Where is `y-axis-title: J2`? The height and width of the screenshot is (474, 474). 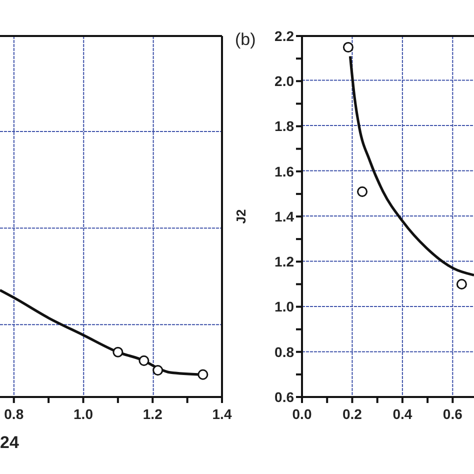
y-axis-title: J2 is located at coordinates (241, 216).